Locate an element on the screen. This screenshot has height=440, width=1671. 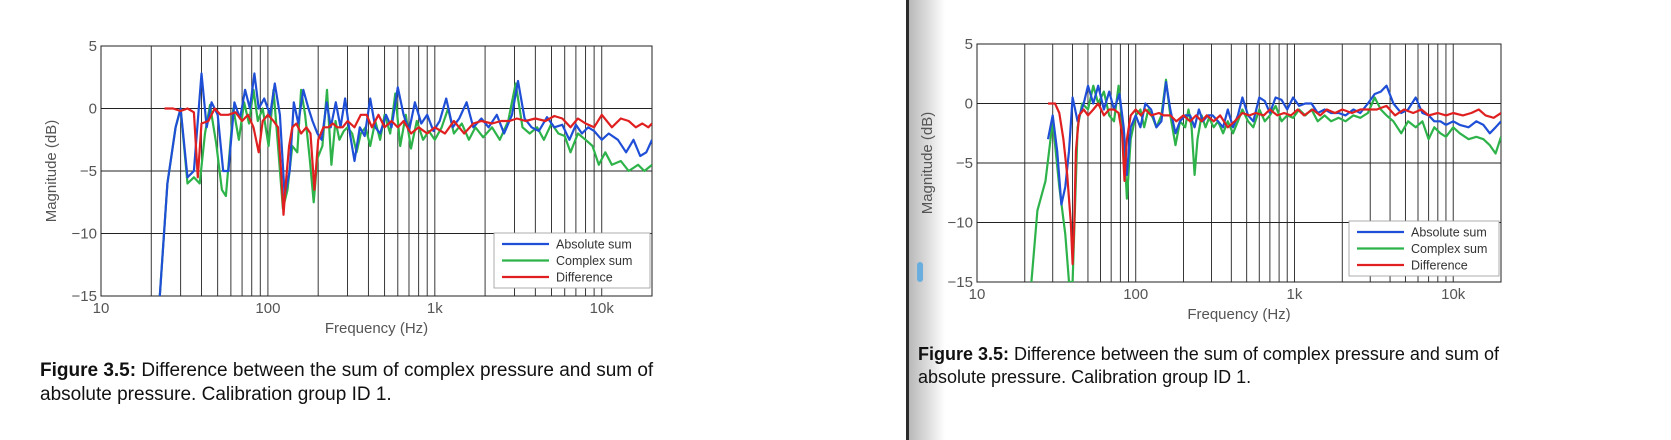
right-ytick-label: −10 is located at coordinates (960, 223).